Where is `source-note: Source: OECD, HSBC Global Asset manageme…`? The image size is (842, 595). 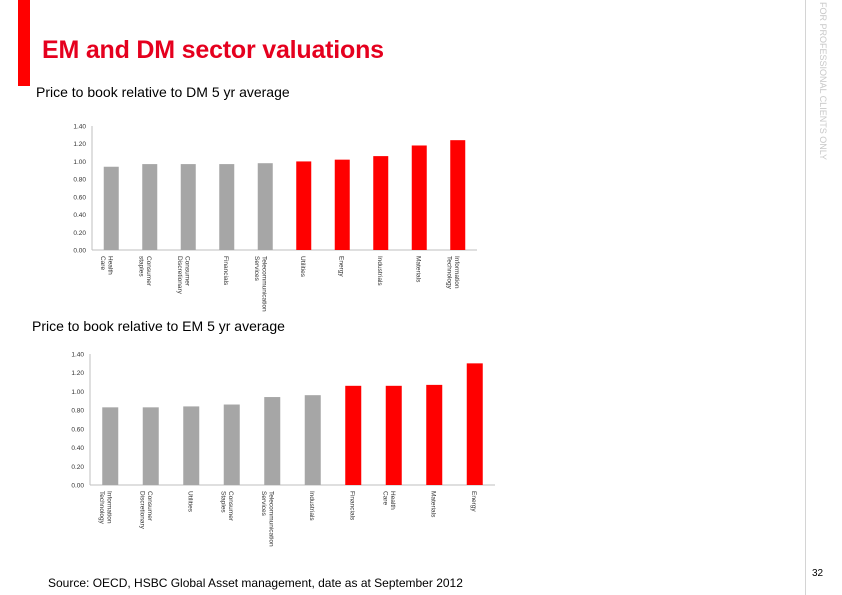
source-note: Source: OECD, HSBC Global Asset manageme… is located at coordinates (255, 583).